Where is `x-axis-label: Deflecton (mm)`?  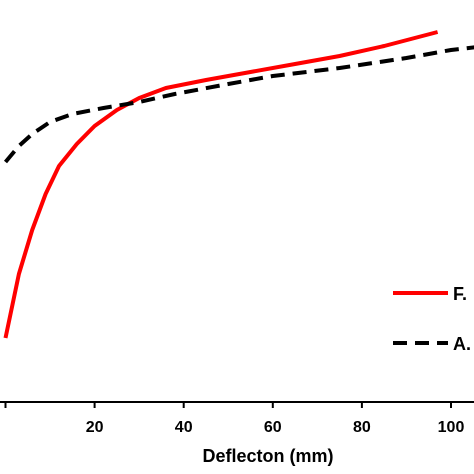 x-axis-label: Deflecton (mm) is located at coordinates (267, 456).